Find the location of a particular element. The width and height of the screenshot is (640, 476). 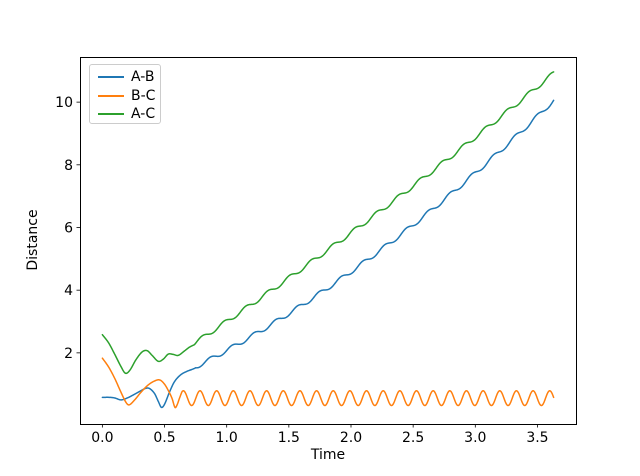

legend-item: B-C is located at coordinates (129, 96).